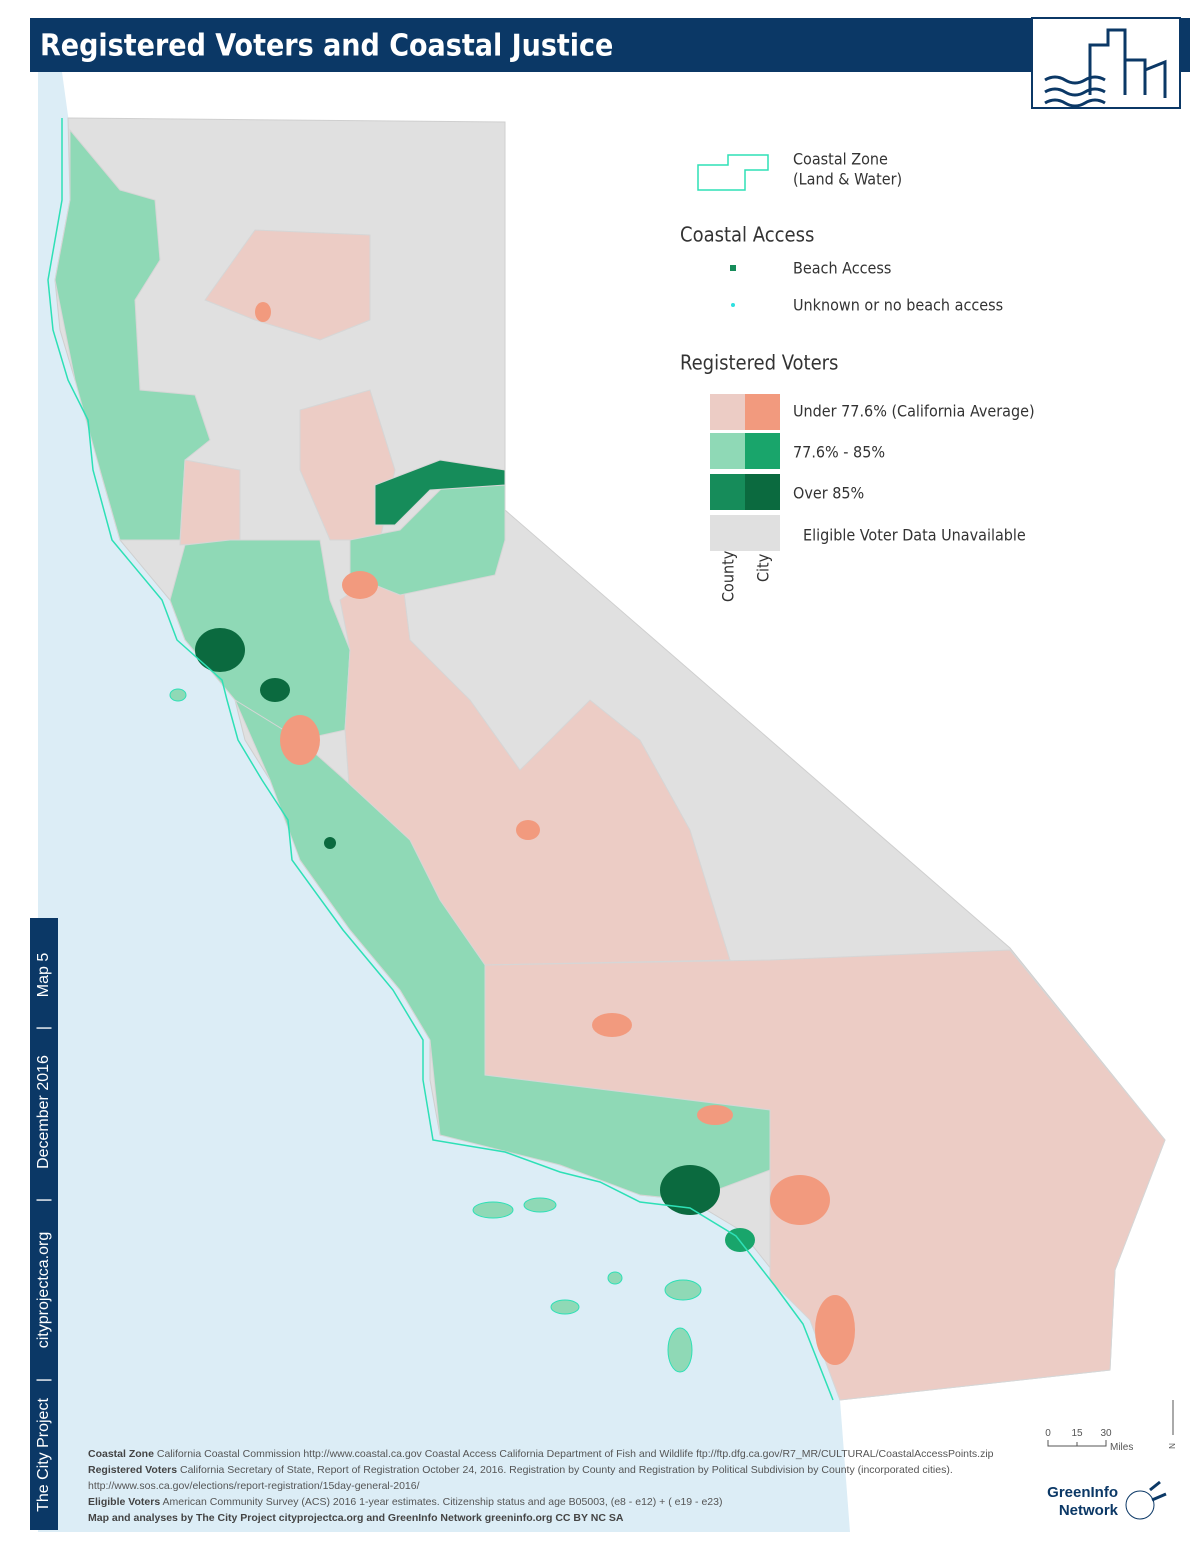 This screenshot has width=1200, height=1552. Describe the element at coordinates (828, 493) in the screenshot. I see `legend-label: Over 85%` at that location.